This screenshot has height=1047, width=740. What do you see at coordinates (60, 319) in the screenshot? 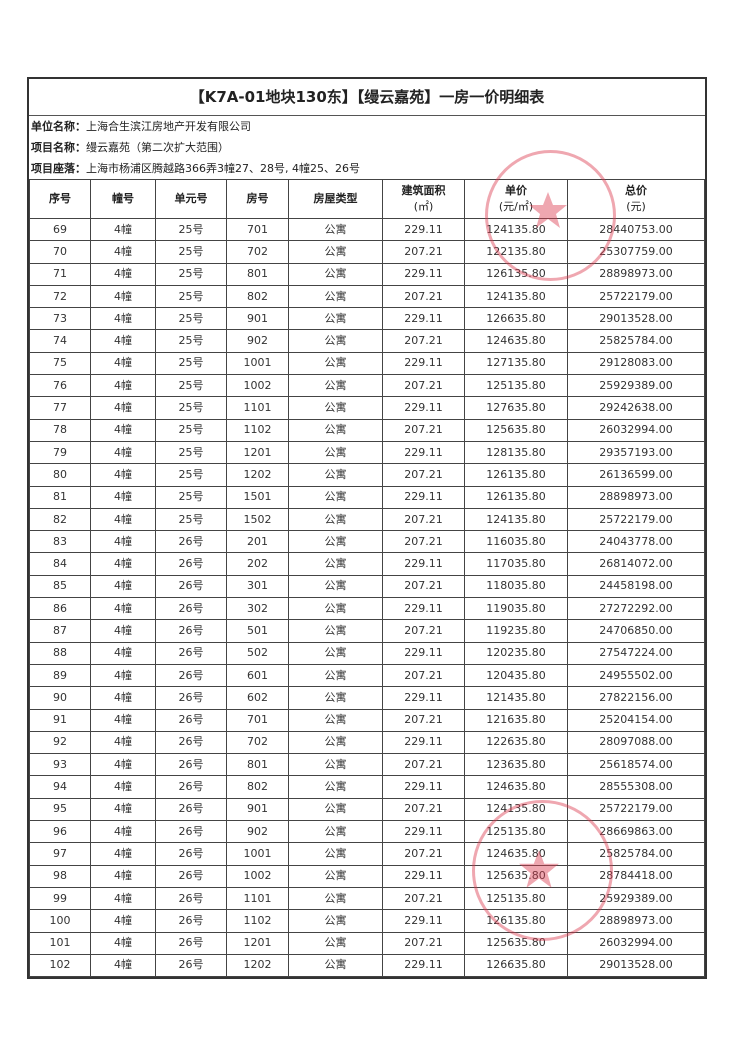
I see `row-number-cell: 73` at bounding box center [60, 319].